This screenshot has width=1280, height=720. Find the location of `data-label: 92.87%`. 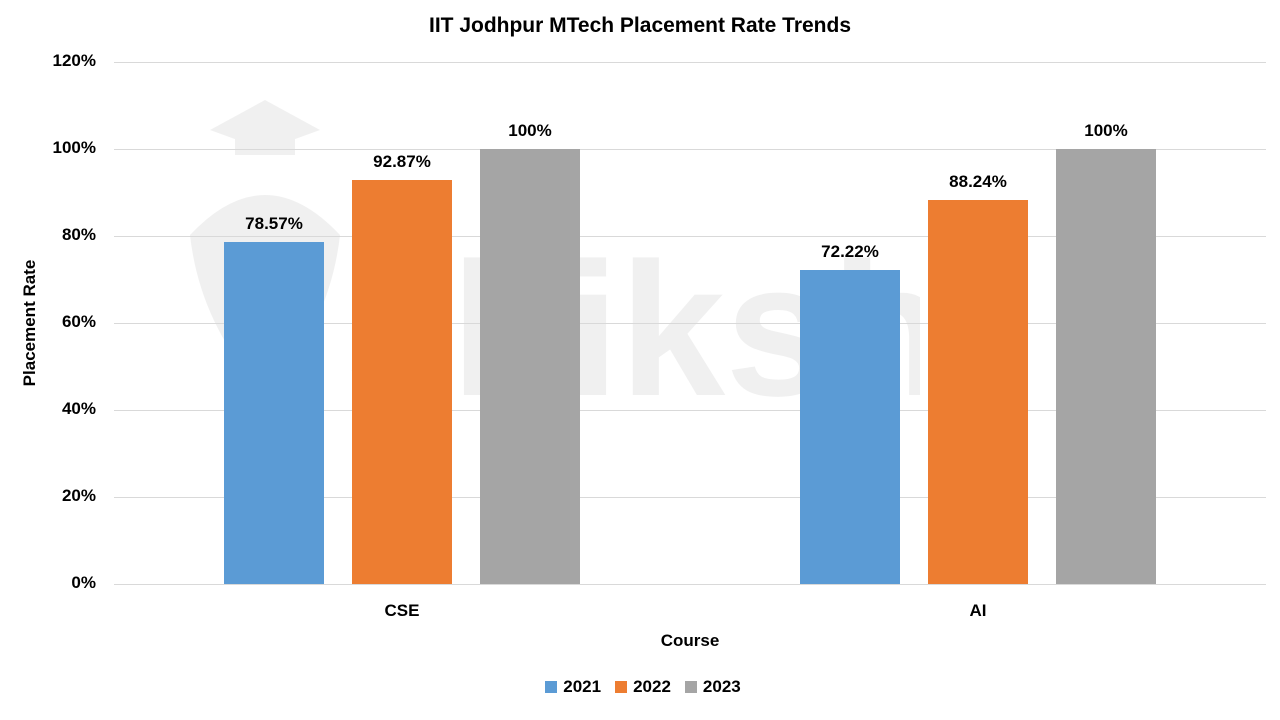

data-label: 92.87% is located at coordinates (402, 161).